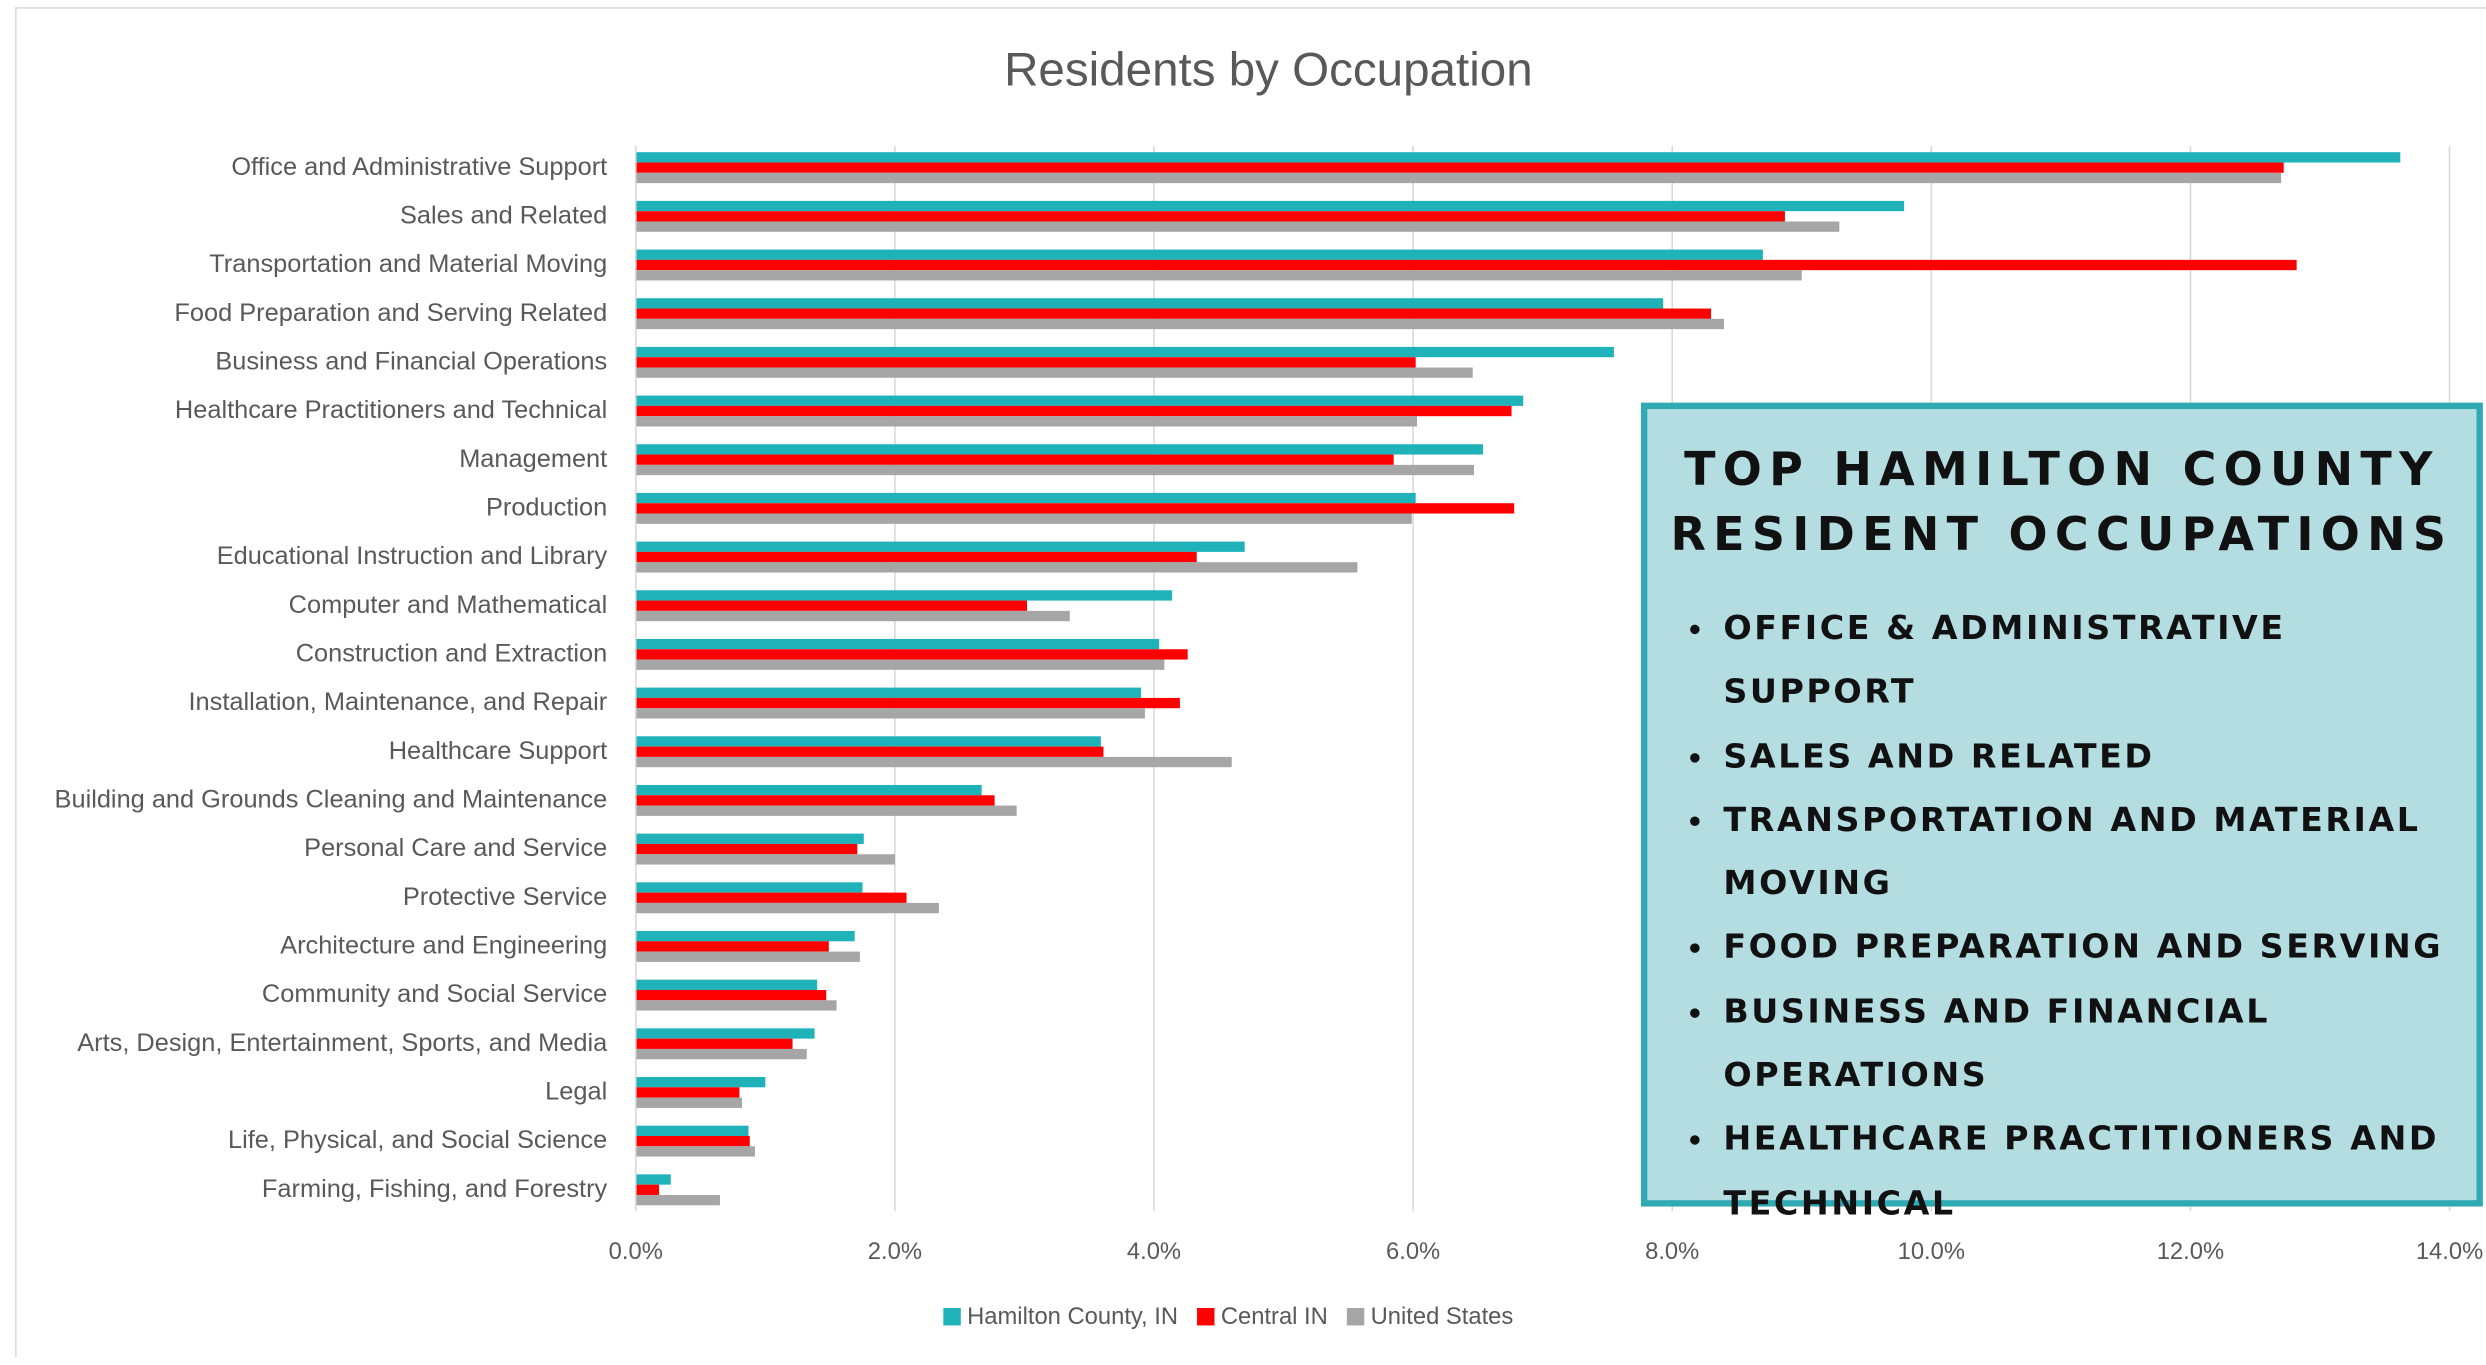 The height and width of the screenshot is (1365, 2486). What do you see at coordinates (2449, 1251) in the screenshot?
I see `x-tick-label: 14.0%` at bounding box center [2449, 1251].